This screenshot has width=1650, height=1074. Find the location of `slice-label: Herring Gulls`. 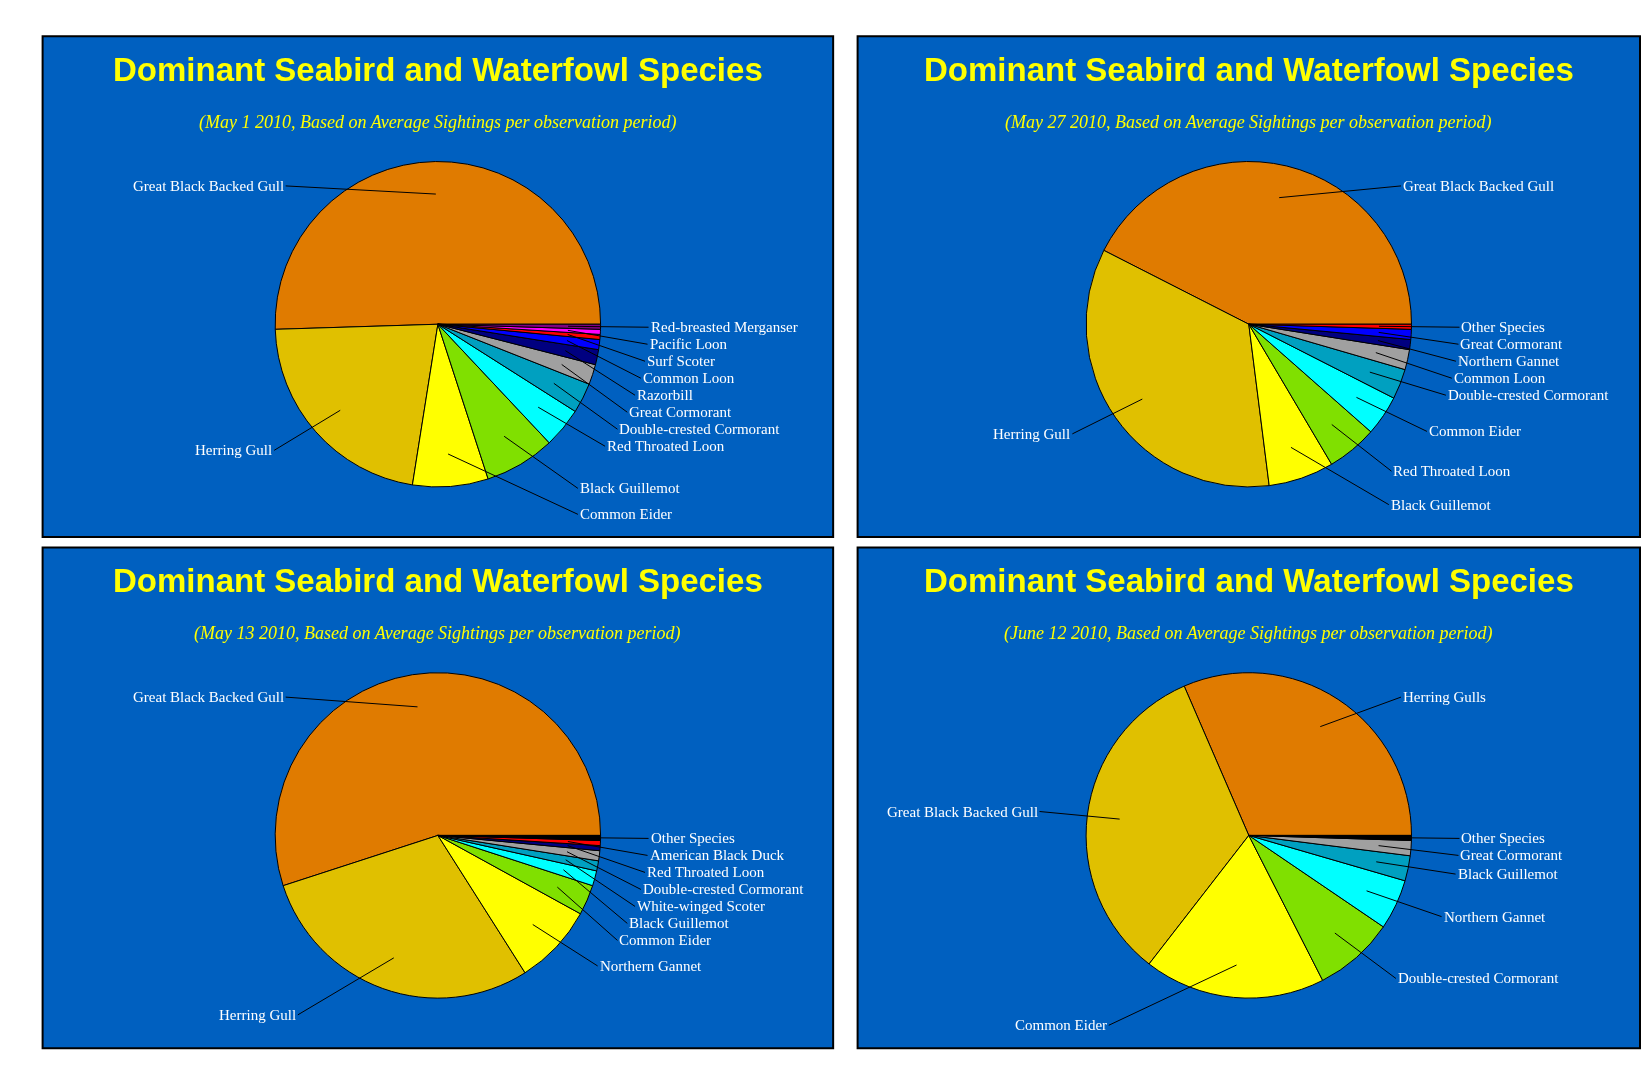

slice-label: Herring Gulls is located at coordinates (1445, 697).